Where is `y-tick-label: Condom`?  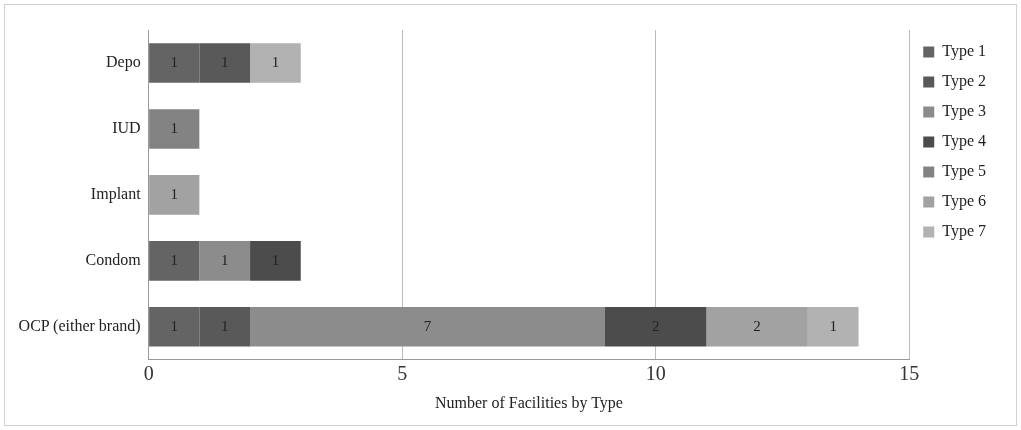 y-tick-label: Condom is located at coordinates (113, 260).